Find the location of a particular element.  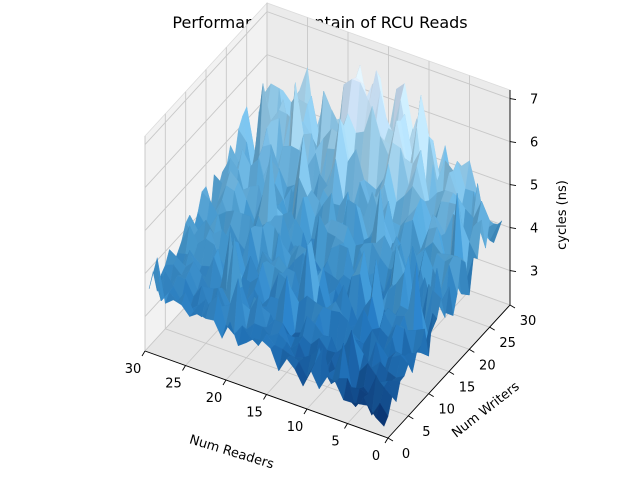

x-tick-label: 10 is located at coordinates (295, 427).